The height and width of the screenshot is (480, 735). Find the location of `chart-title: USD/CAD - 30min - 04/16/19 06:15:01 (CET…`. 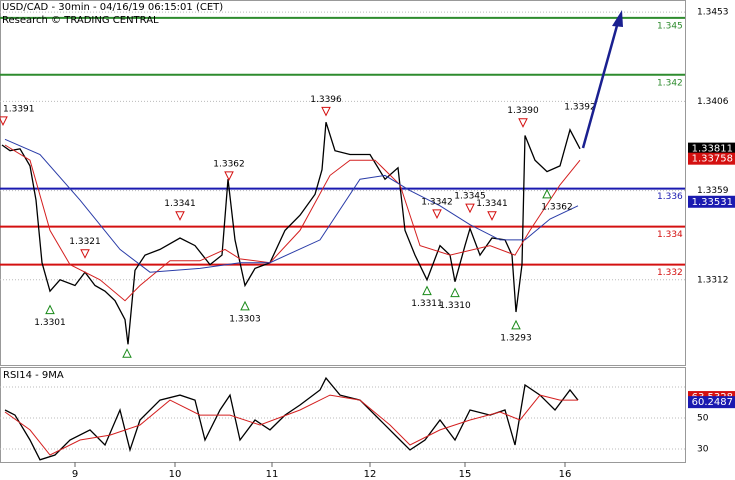

chart-title: USD/CAD - 30min - 04/16/19 06:15:01 (CET… is located at coordinates (112, 7).